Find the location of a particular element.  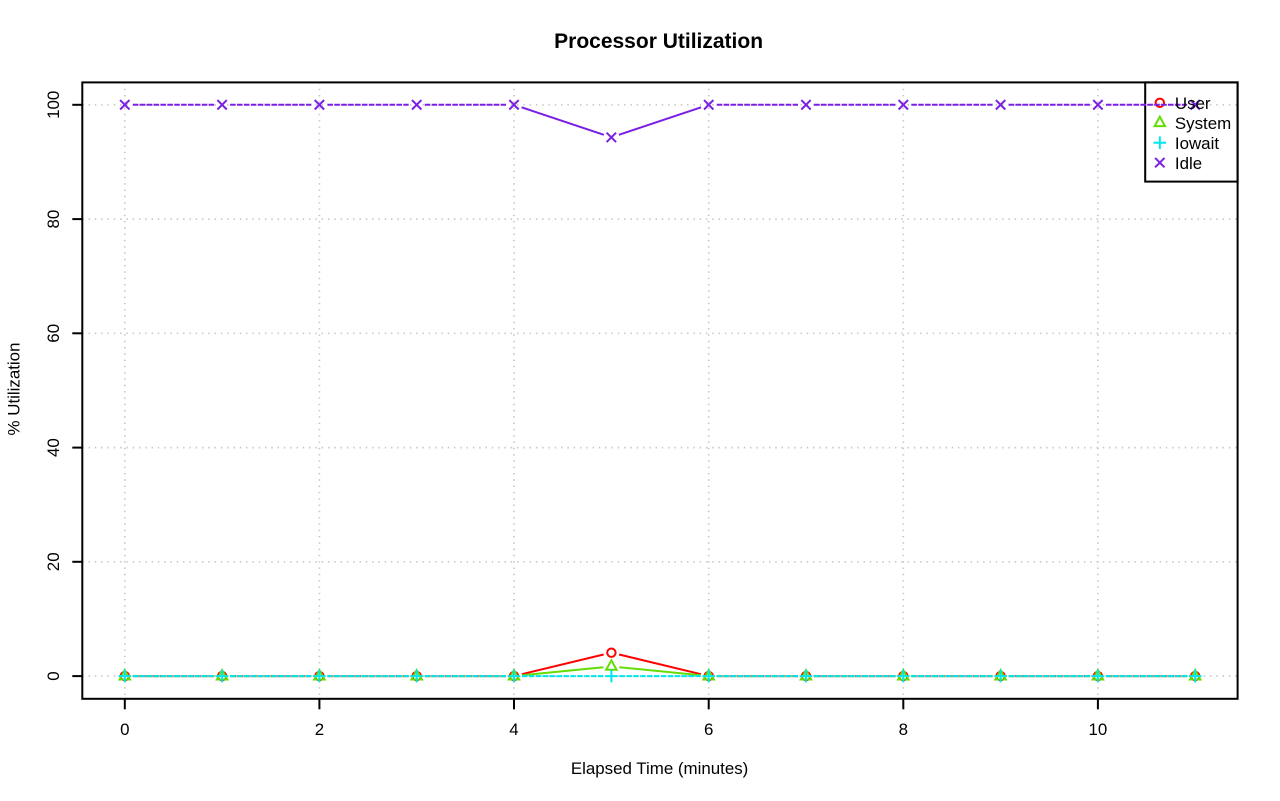

svg-text: Elapsed Time (minutes) is located at coordinates (659, 768).